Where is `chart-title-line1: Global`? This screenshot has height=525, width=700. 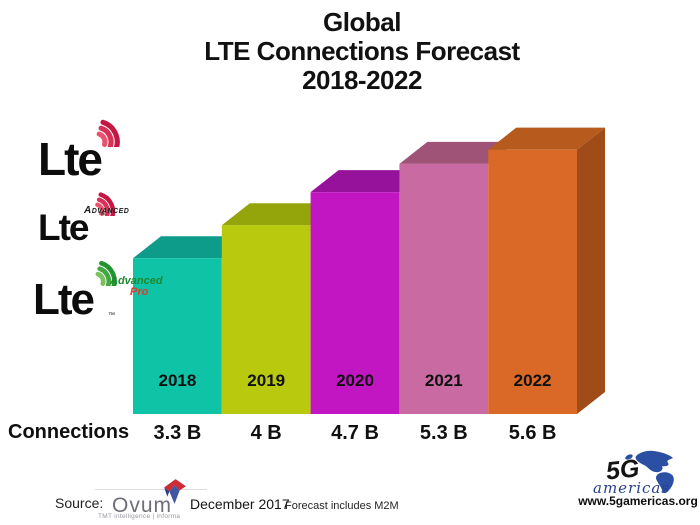 chart-title-line1: Global is located at coordinates (362, 22).